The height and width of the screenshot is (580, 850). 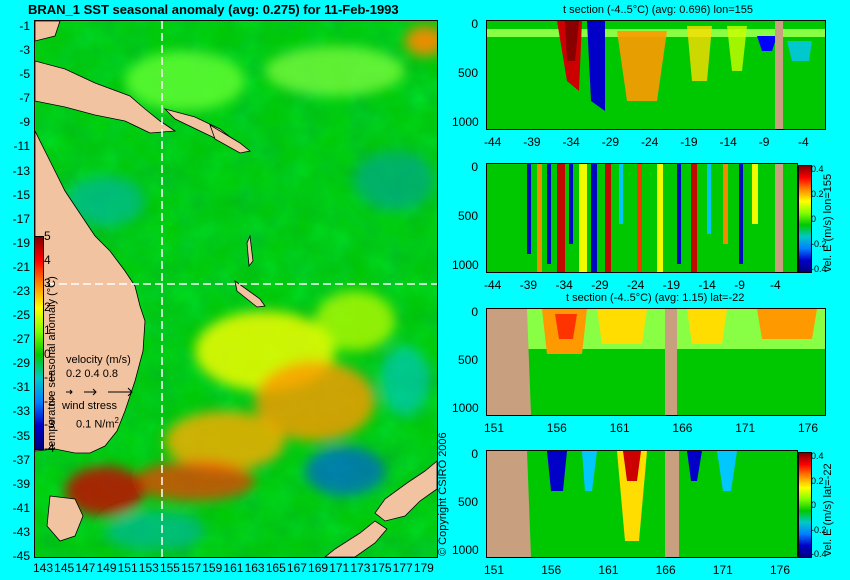 What do you see at coordinates (102, 389) in the screenshot?
I see `velocity-arrows-icon` at bounding box center [102, 389].